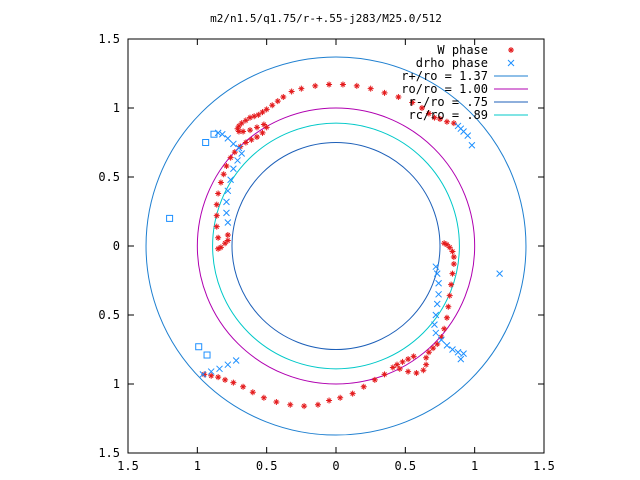 Image resolution: width=640 pixels, height=480 pixels. Describe the element at coordinates (109, 453) in the screenshot. I see `y-tick-label: 1.5` at that location.